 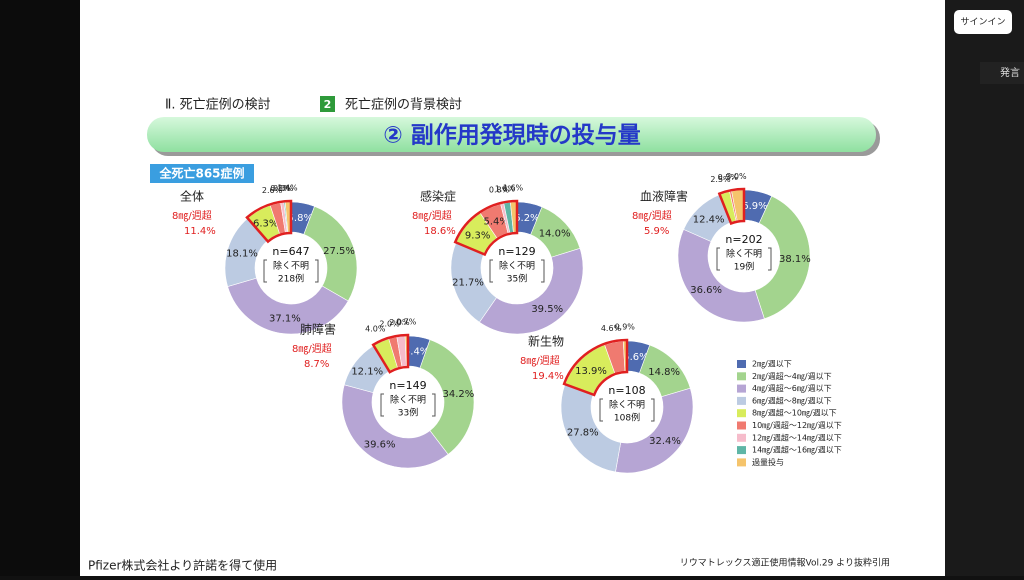 What do you see at coordinates (290, 251) in the screenshot?
I see `sample-size: n=647` at bounding box center [290, 251].